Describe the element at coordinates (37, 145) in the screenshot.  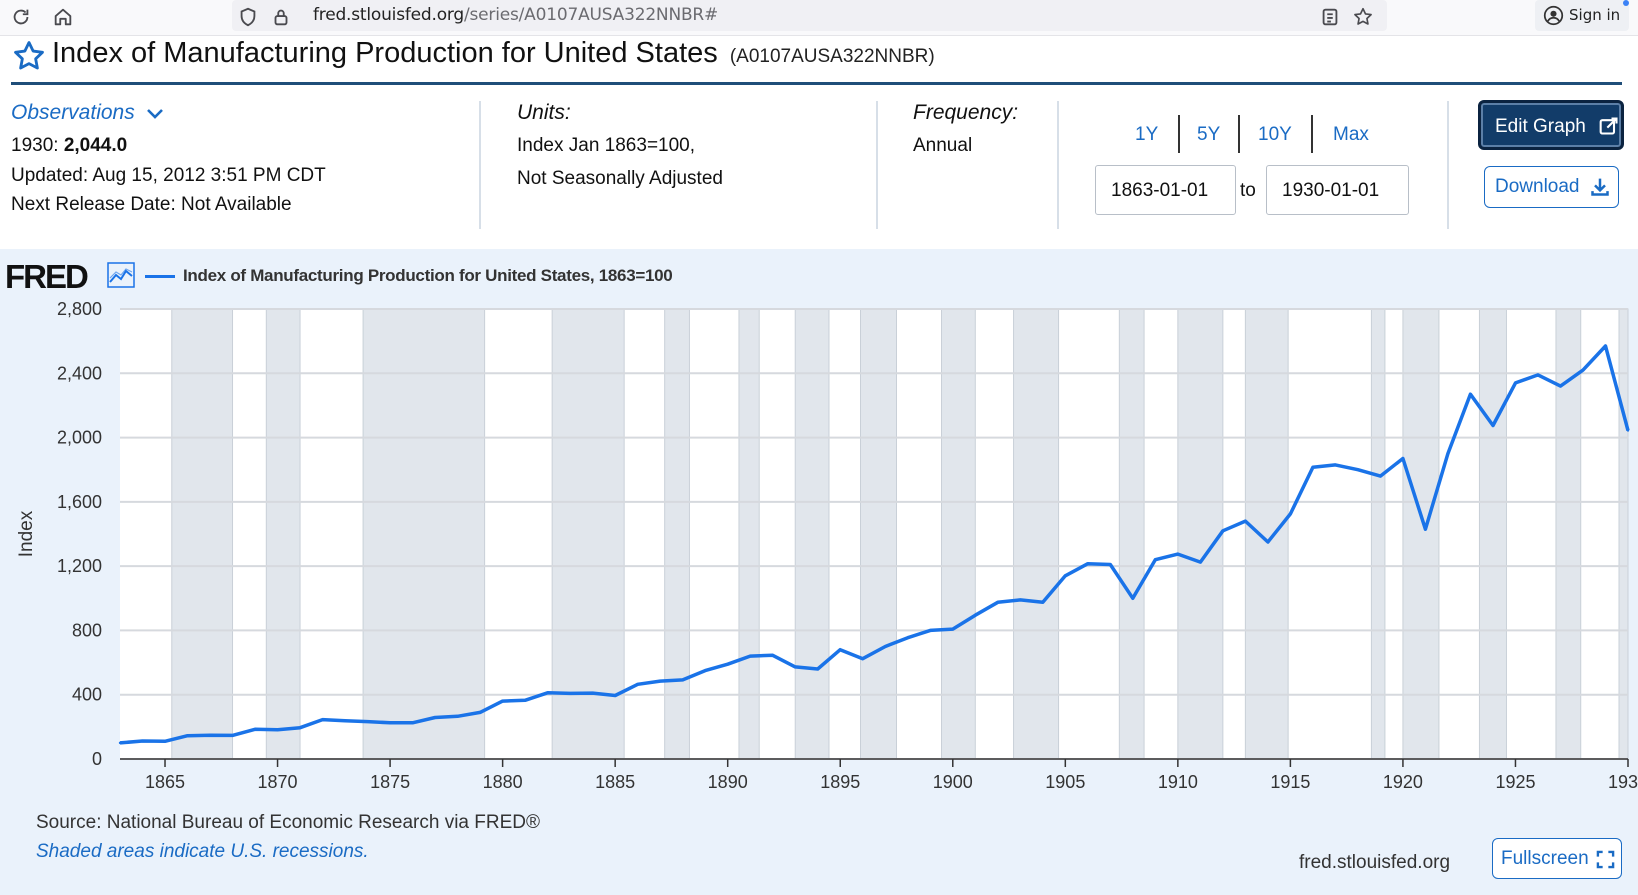
I see `latest-period: 1930:` at that location.